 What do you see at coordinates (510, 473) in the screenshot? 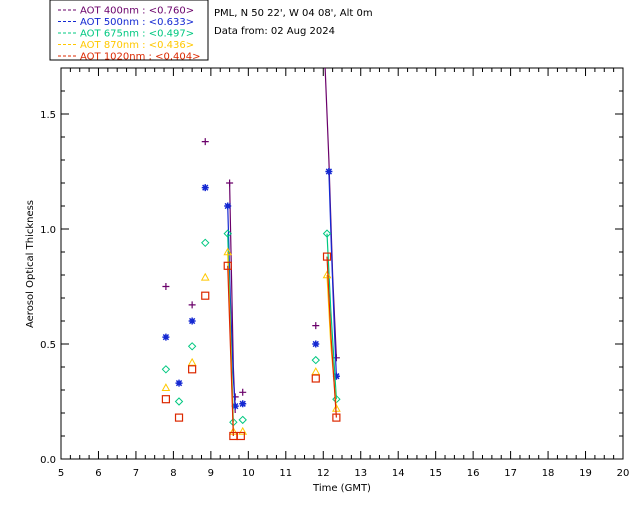
I see `x-tick-label: 17` at bounding box center [510, 473].